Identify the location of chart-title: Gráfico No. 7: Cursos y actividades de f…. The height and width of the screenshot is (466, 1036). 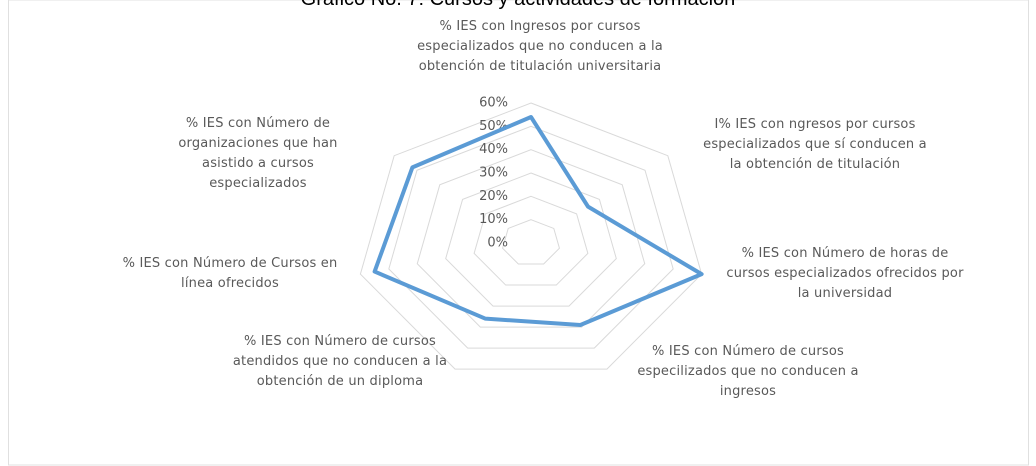
(518, 5).